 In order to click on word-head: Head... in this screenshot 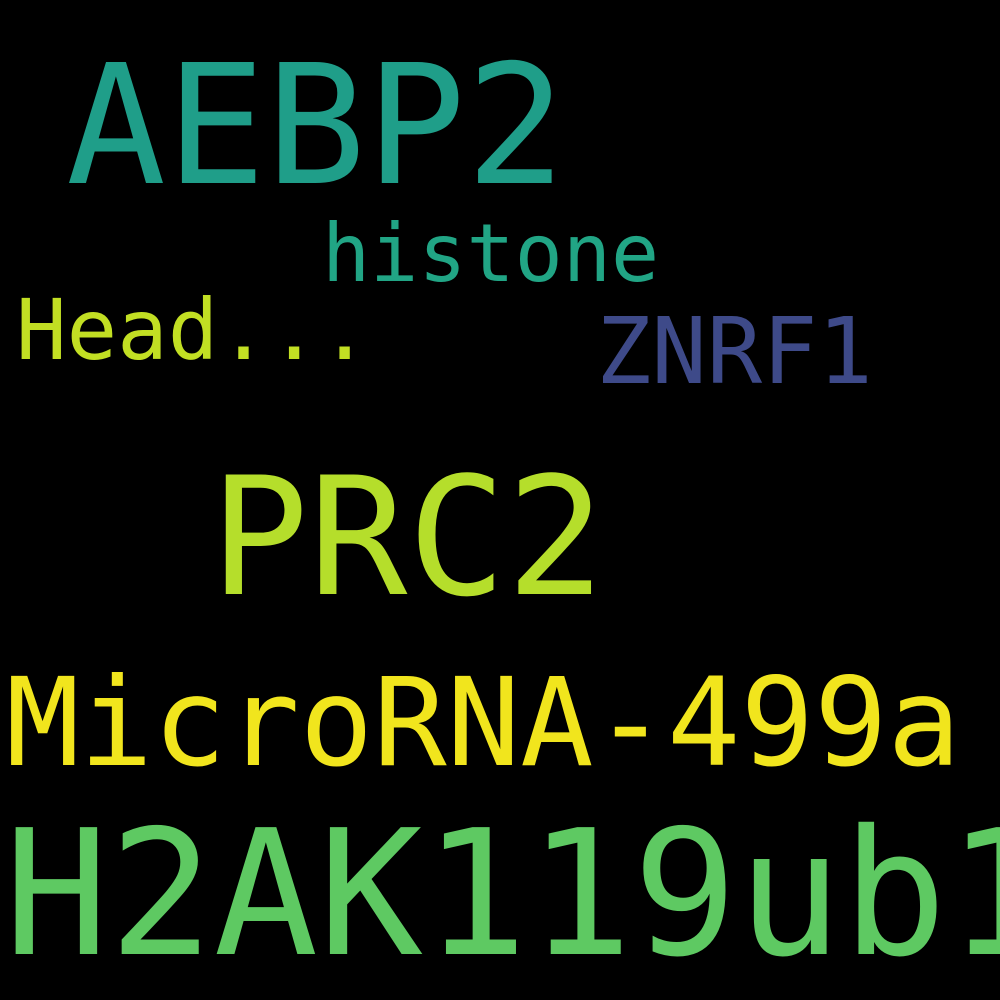, I will do `click(193, 330)`.